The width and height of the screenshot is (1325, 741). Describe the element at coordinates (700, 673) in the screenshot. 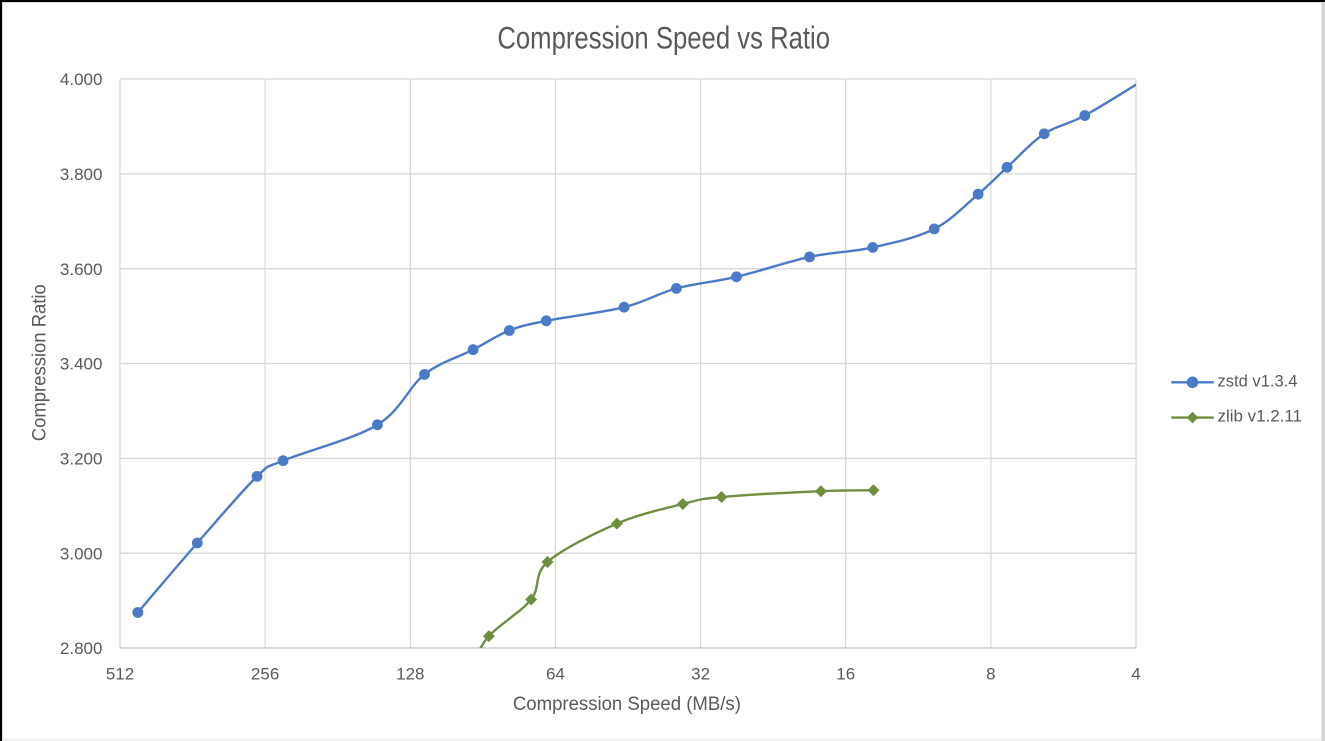

I see `svg-text: 32` at that location.